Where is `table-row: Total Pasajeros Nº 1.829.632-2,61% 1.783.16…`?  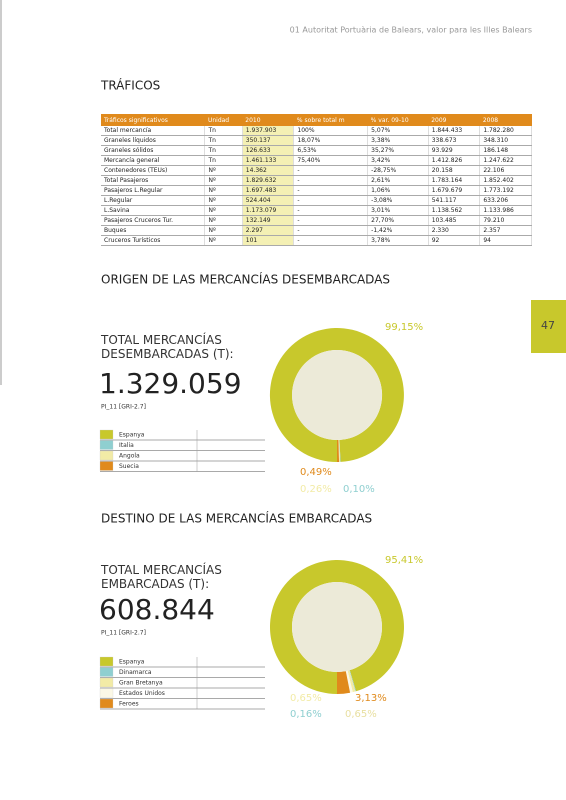 table-row: Total Pasajeros Nº 1.829.632-2,61% 1.783.16… is located at coordinates (316, 180).